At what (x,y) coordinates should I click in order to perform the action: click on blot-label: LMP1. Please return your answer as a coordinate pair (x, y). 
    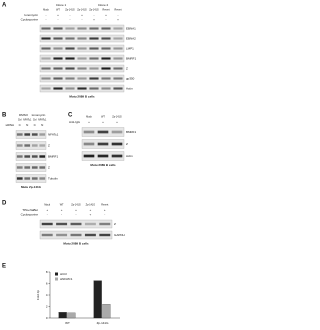
    Looking at the image, I should click on (130, 48).